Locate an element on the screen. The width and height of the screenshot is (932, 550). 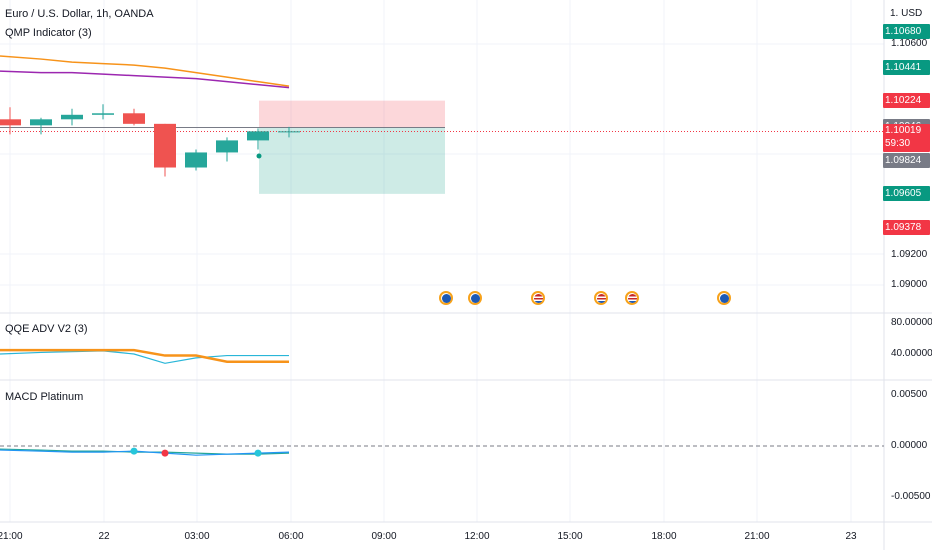
ma-purple-line is located at coordinates (145, 79).